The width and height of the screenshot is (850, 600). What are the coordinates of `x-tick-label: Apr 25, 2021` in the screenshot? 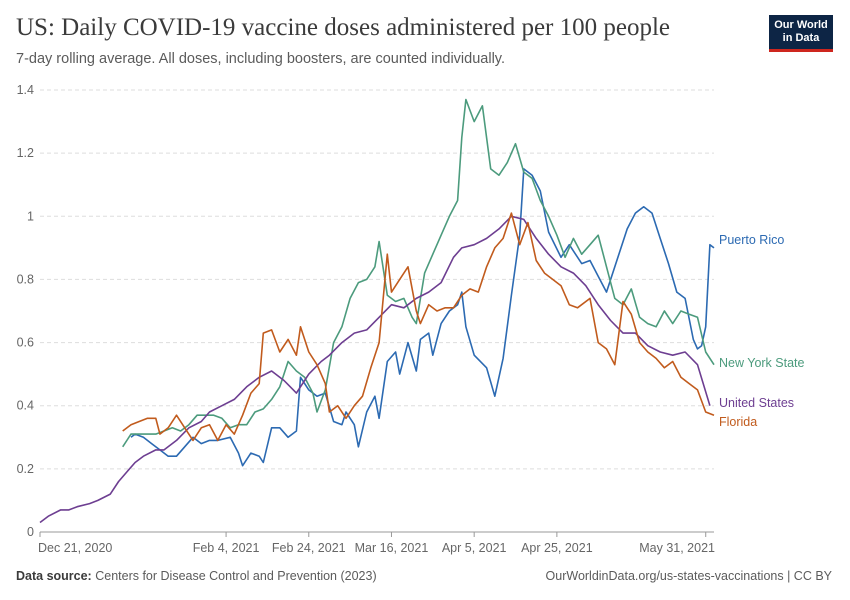 It's located at (557, 548).